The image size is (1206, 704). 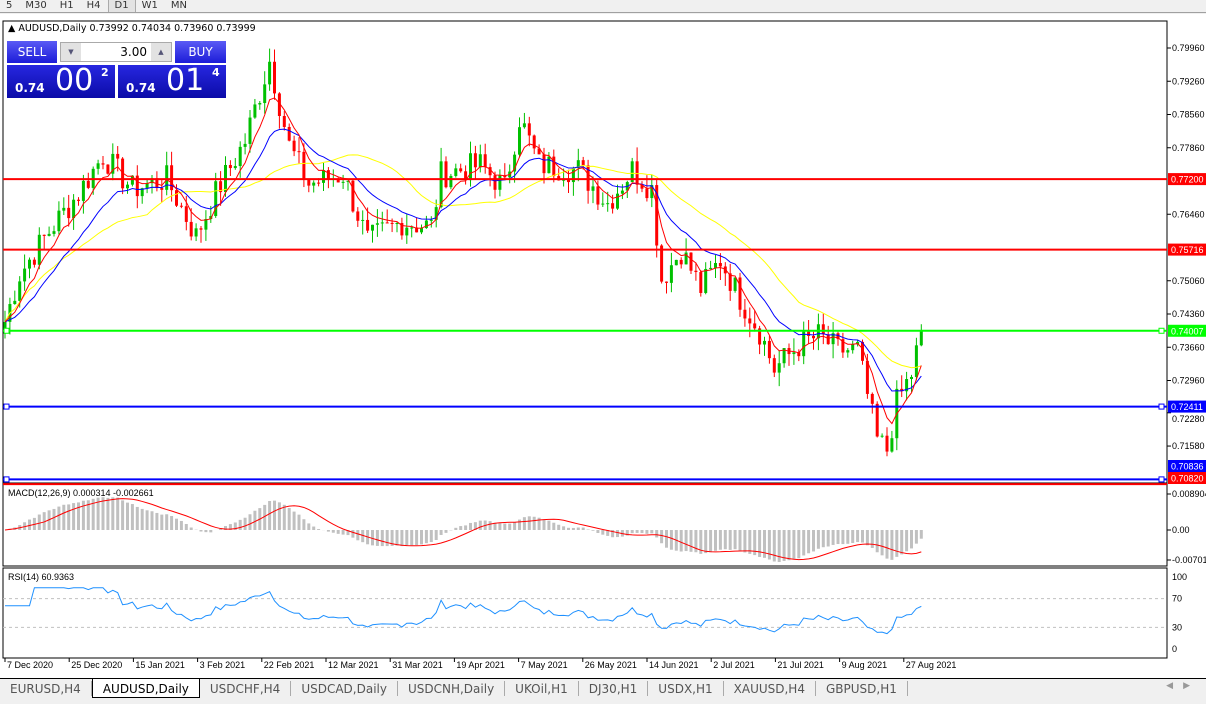 What do you see at coordinates (133, 52) in the screenshot?
I see `lot-value: 3.00` at bounding box center [133, 52].